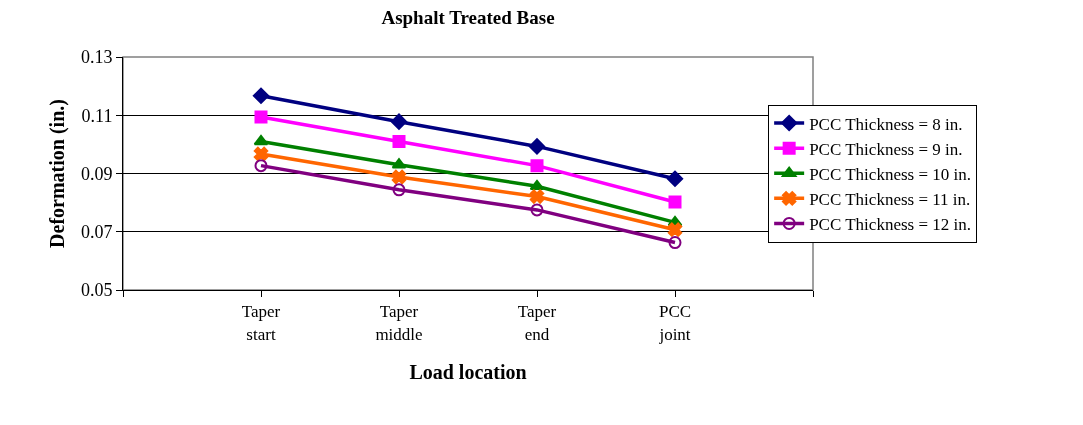 This screenshot has height=425, width=1083. Describe the element at coordinates (890, 199) in the screenshot. I see `legend-label: PCC Thickness = 11 in.` at that location.